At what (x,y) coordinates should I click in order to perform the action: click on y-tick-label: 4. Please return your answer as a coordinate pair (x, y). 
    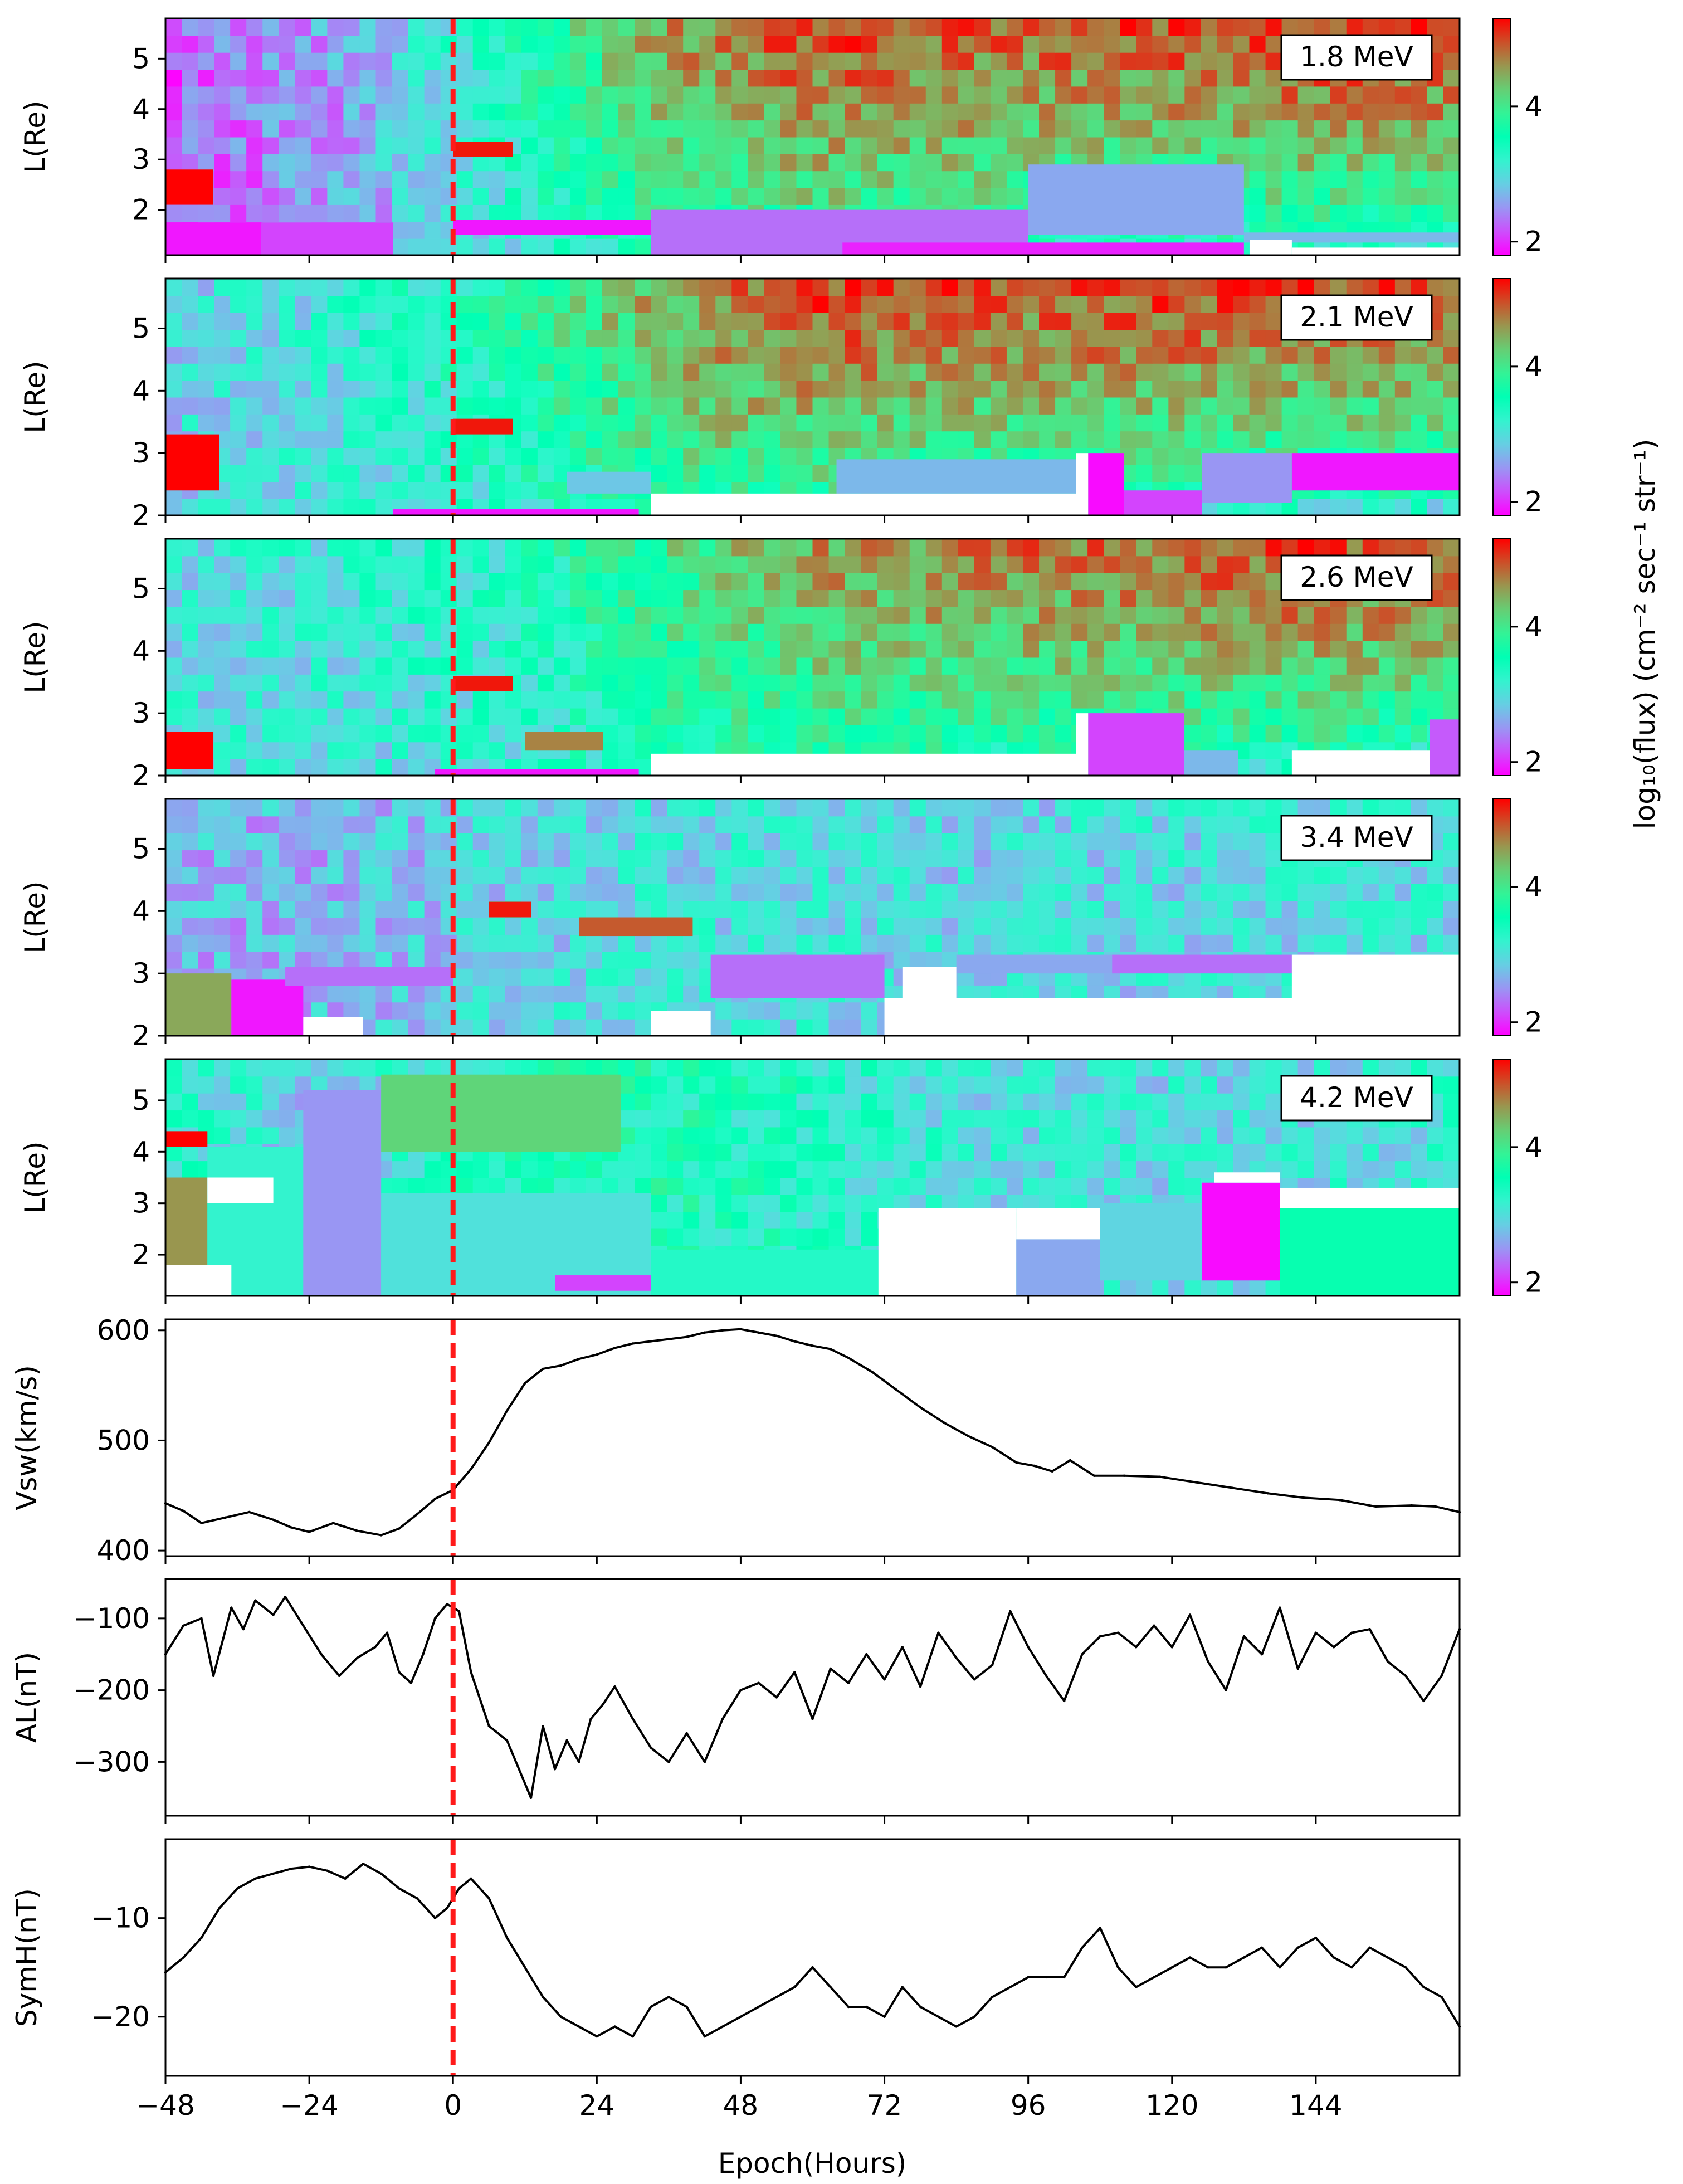
    Looking at the image, I should click on (141, 390).